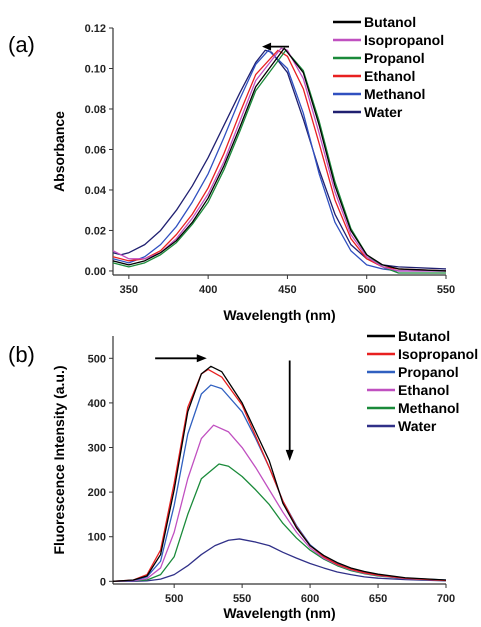 The width and height of the screenshot is (481, 627). What do you see at coordinates (95, 110) in the screenshot?
I see `y-tick-label: 0.08` at bounding box center [95, 110].